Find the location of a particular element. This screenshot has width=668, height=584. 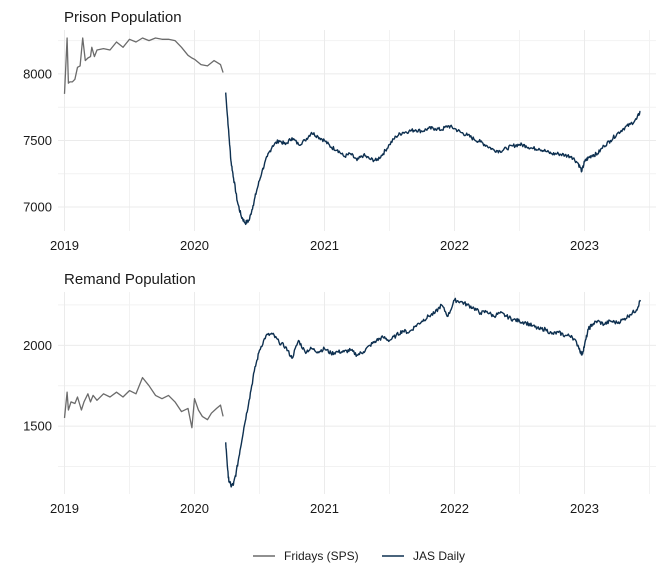

legend-jas-label: JAS Daily is located at coordinates (439, 556).